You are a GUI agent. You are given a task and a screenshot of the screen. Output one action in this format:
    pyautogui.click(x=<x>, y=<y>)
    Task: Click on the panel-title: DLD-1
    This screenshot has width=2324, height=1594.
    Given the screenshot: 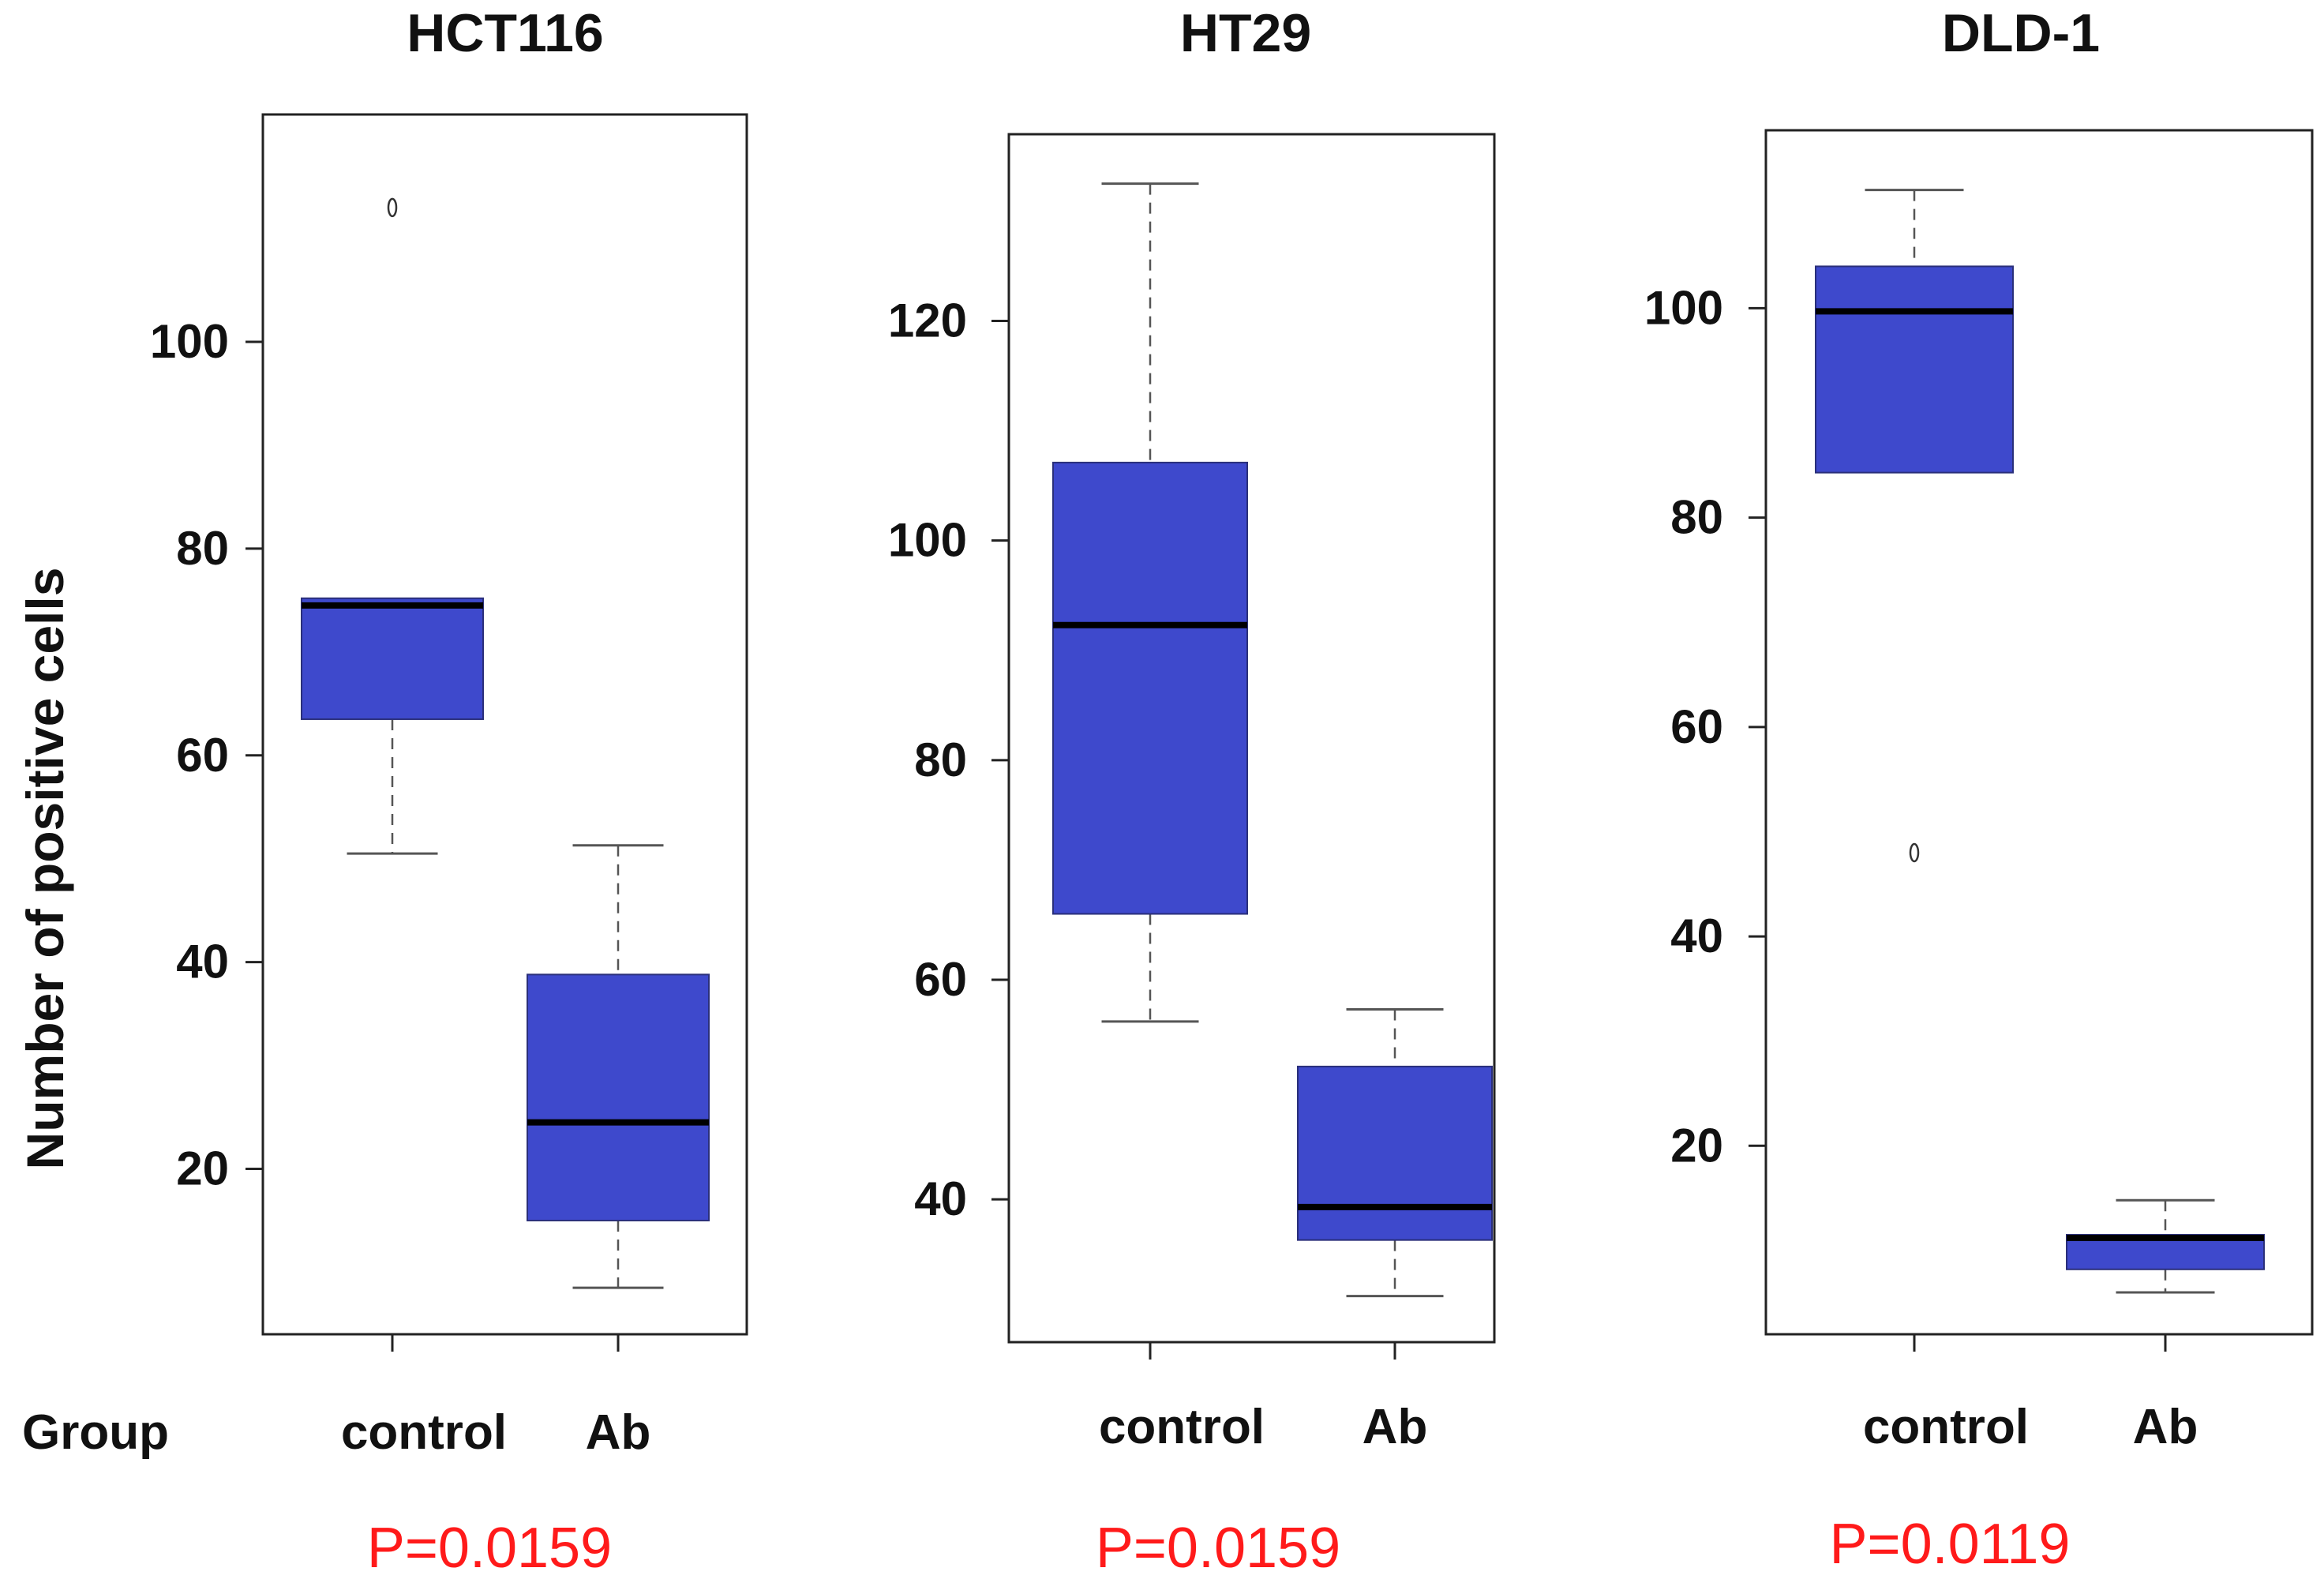 What is the action you would take?
    pyautogui.click(x=2021, y=33)
    